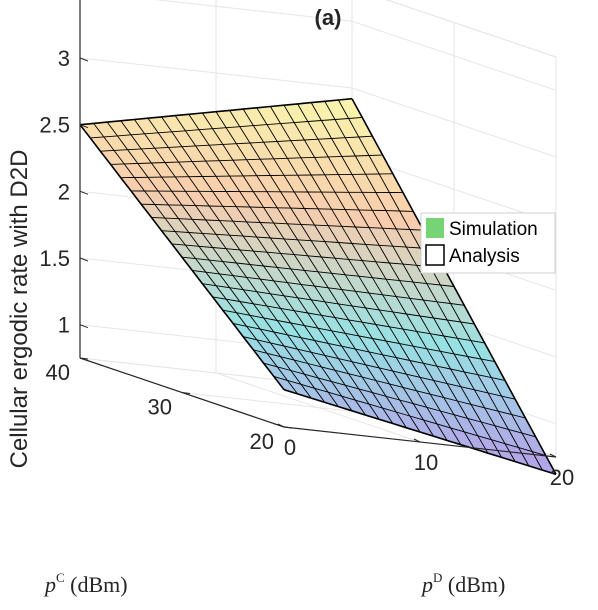 This screenshot has width=598, height=610. I want to click on chart-title: (a), so click(328, 17).